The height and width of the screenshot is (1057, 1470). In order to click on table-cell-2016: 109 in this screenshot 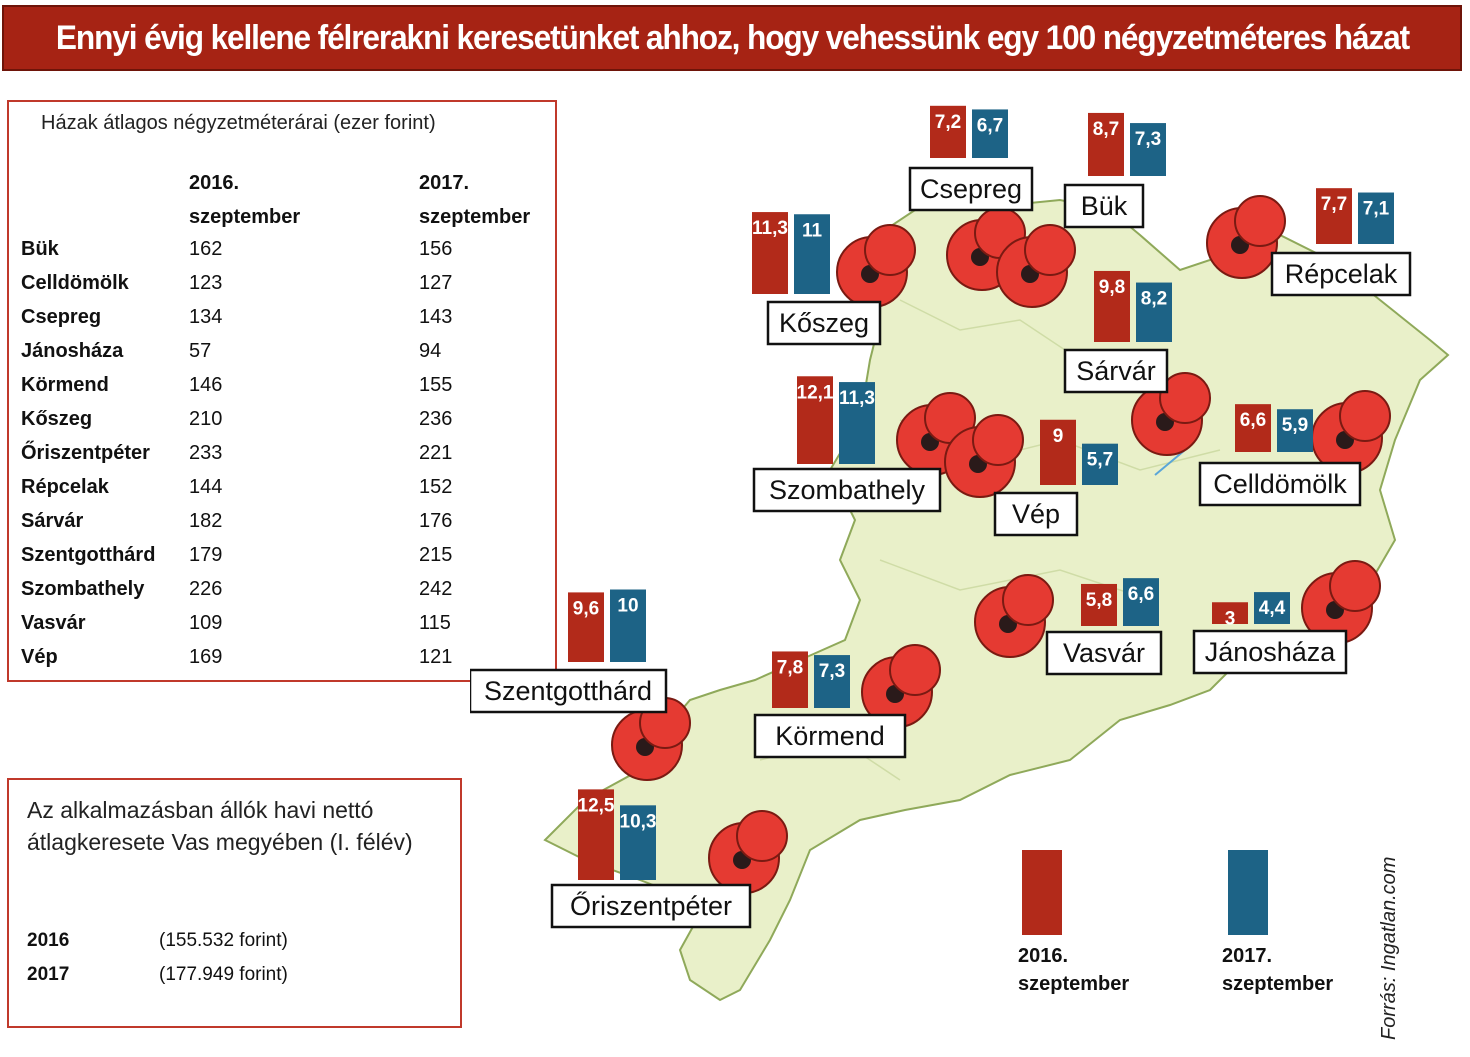, I will do `click(206, 623)`.